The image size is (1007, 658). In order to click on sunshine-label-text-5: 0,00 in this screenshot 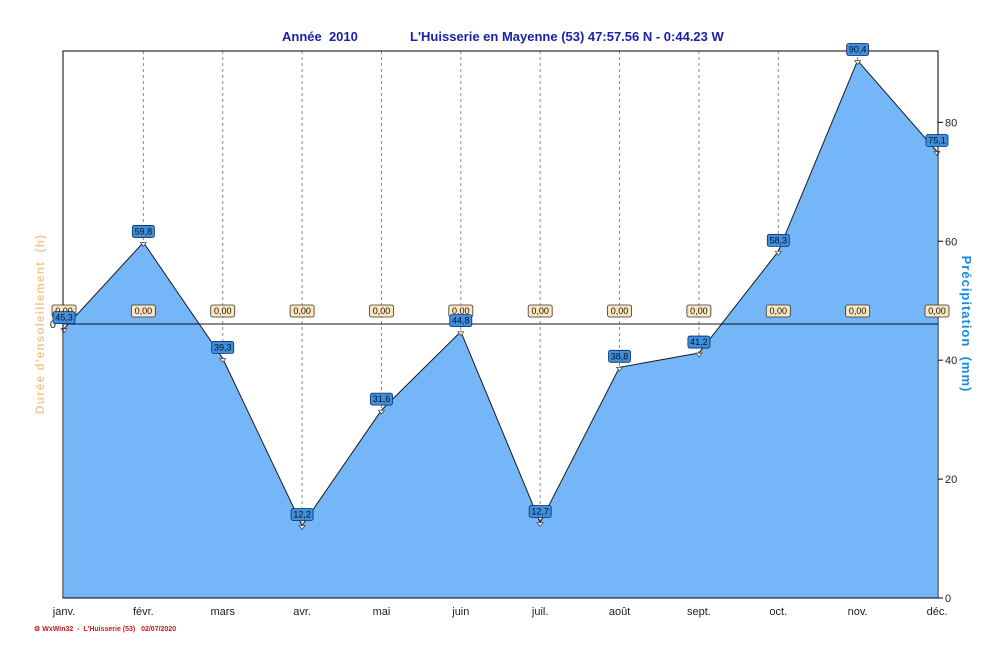, I will do `click(461, 311)`.